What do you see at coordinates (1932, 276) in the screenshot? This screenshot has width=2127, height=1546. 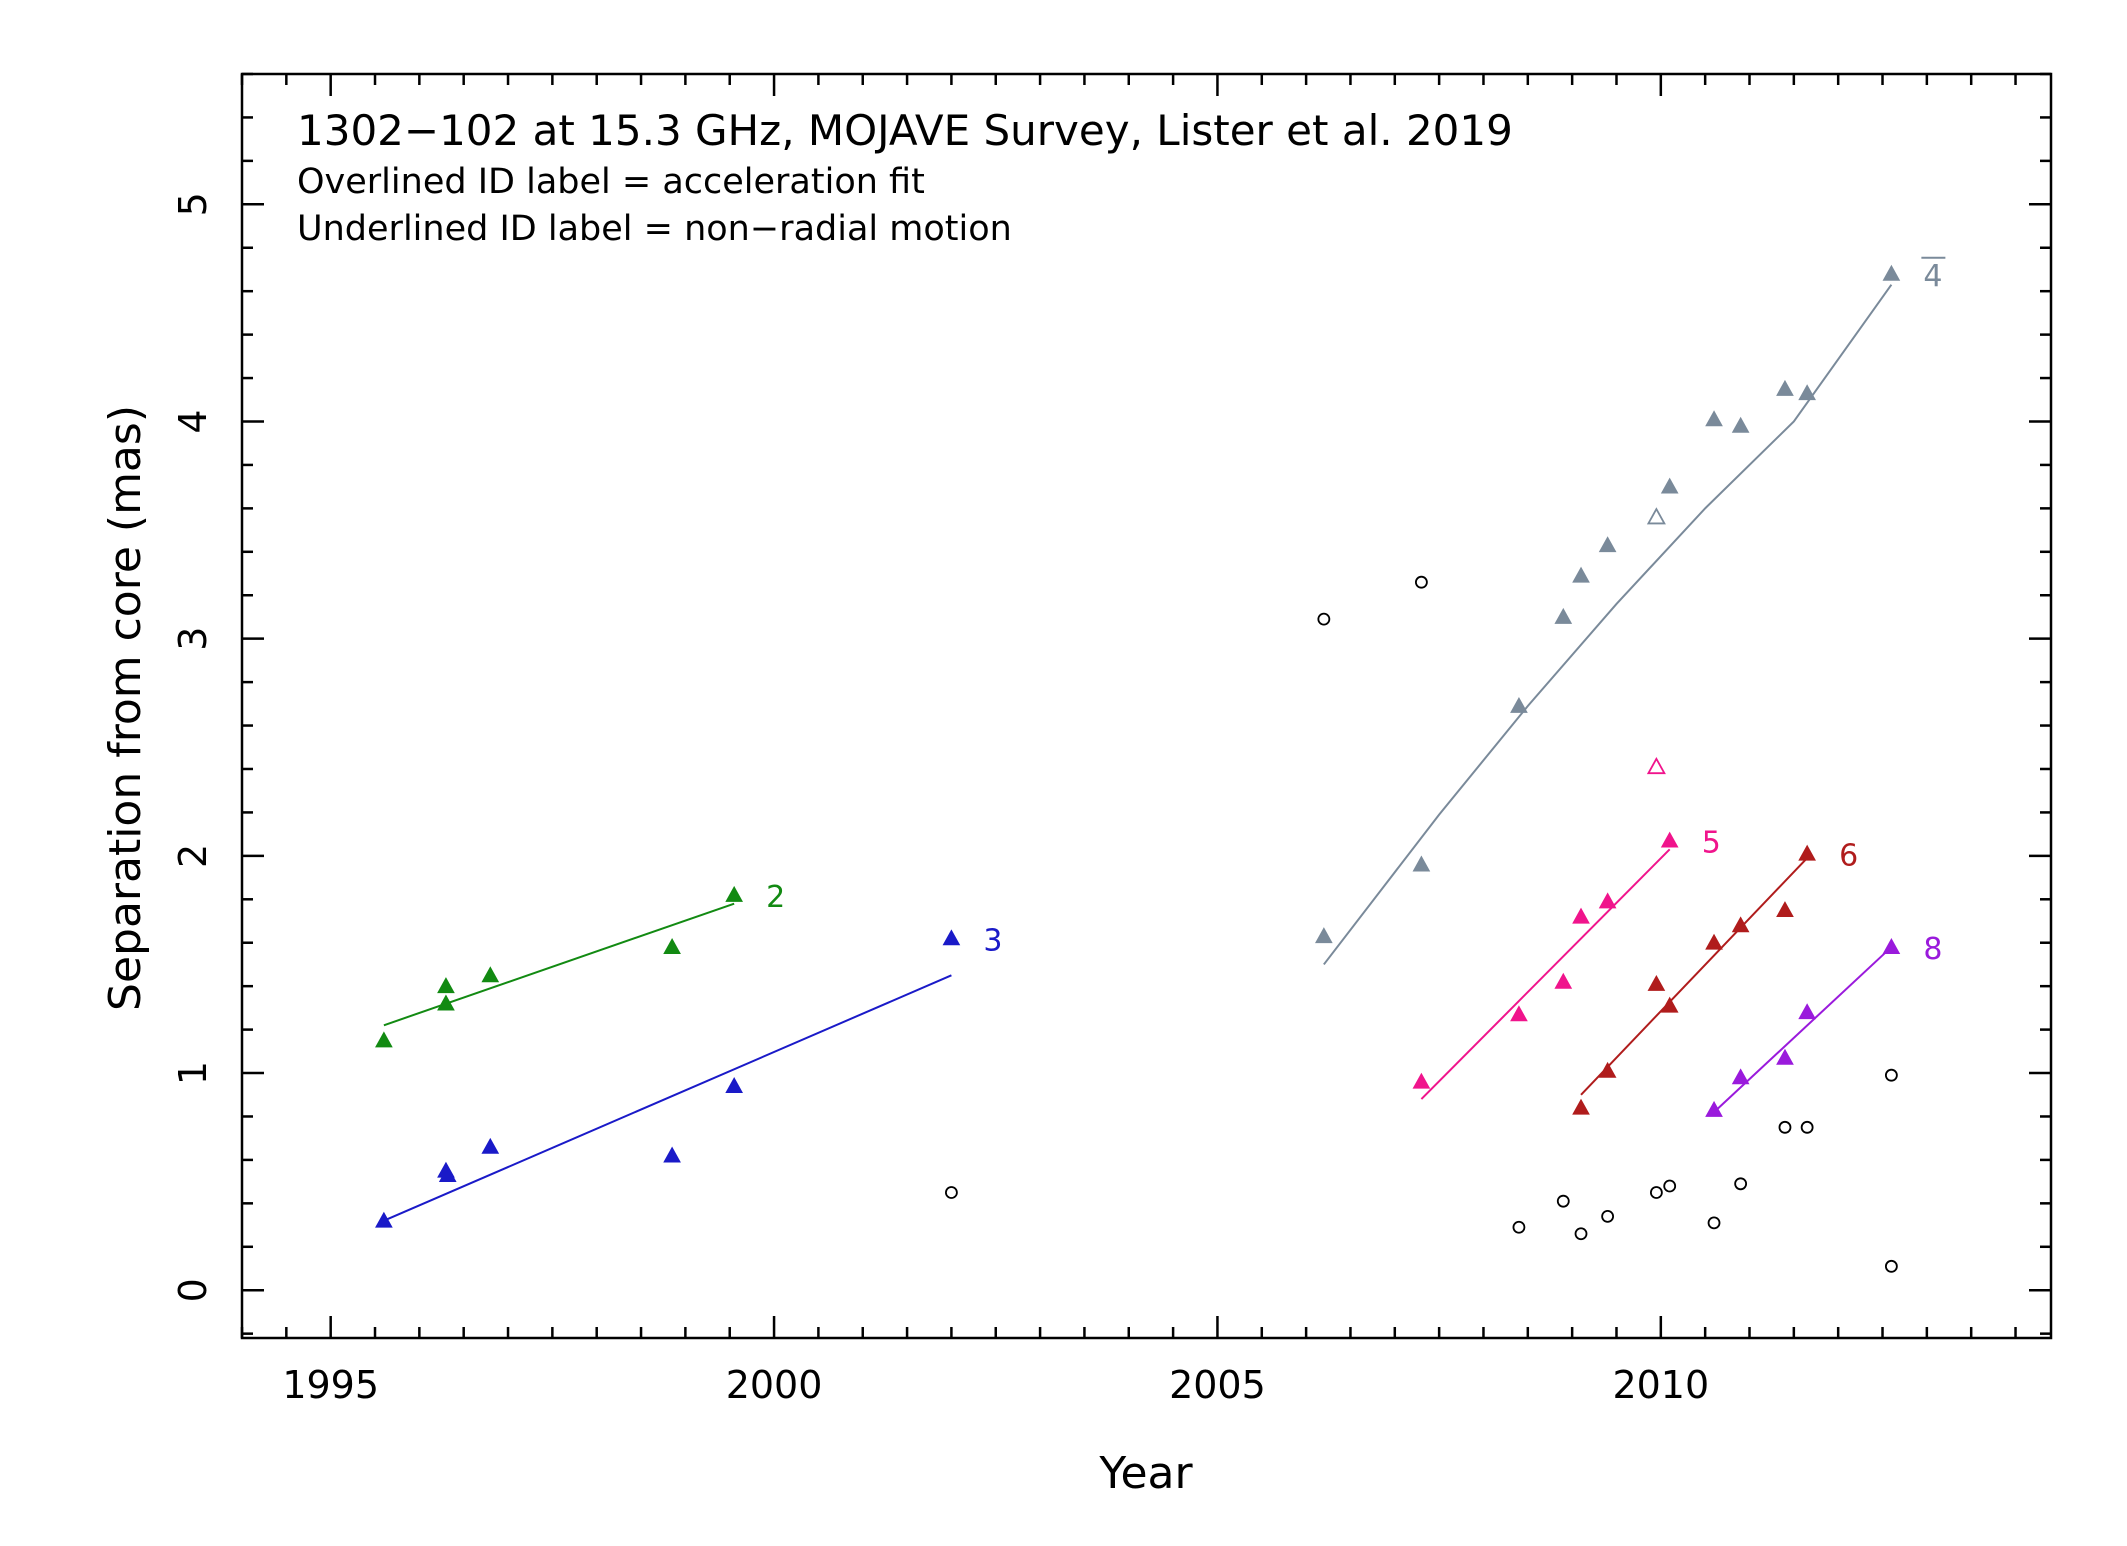 I see `series-label-4: 4` at bounding box center [1932, 276].